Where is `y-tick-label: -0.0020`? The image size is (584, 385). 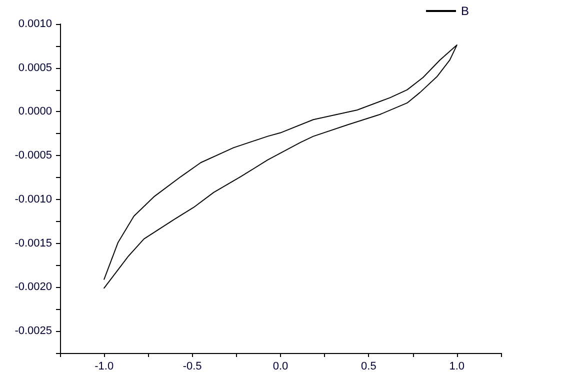 y-tick-label: -0.0020 is located at coordinates (33, 287).